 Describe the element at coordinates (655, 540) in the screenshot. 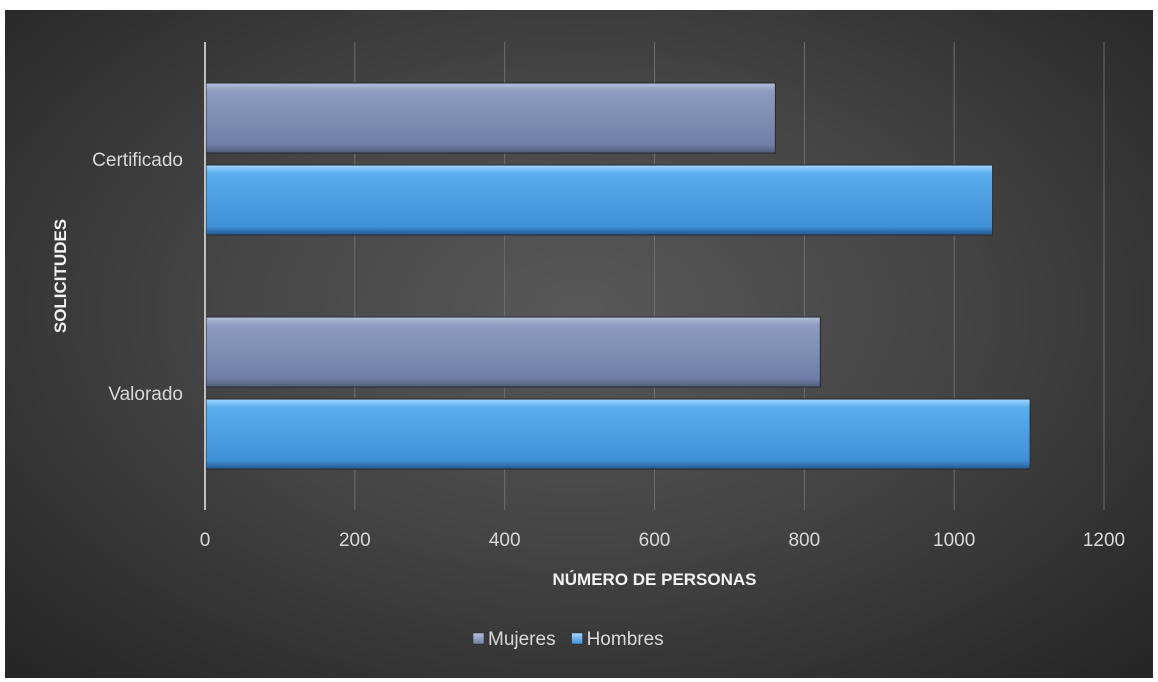

I see `x-tick-label: 600` at that location.